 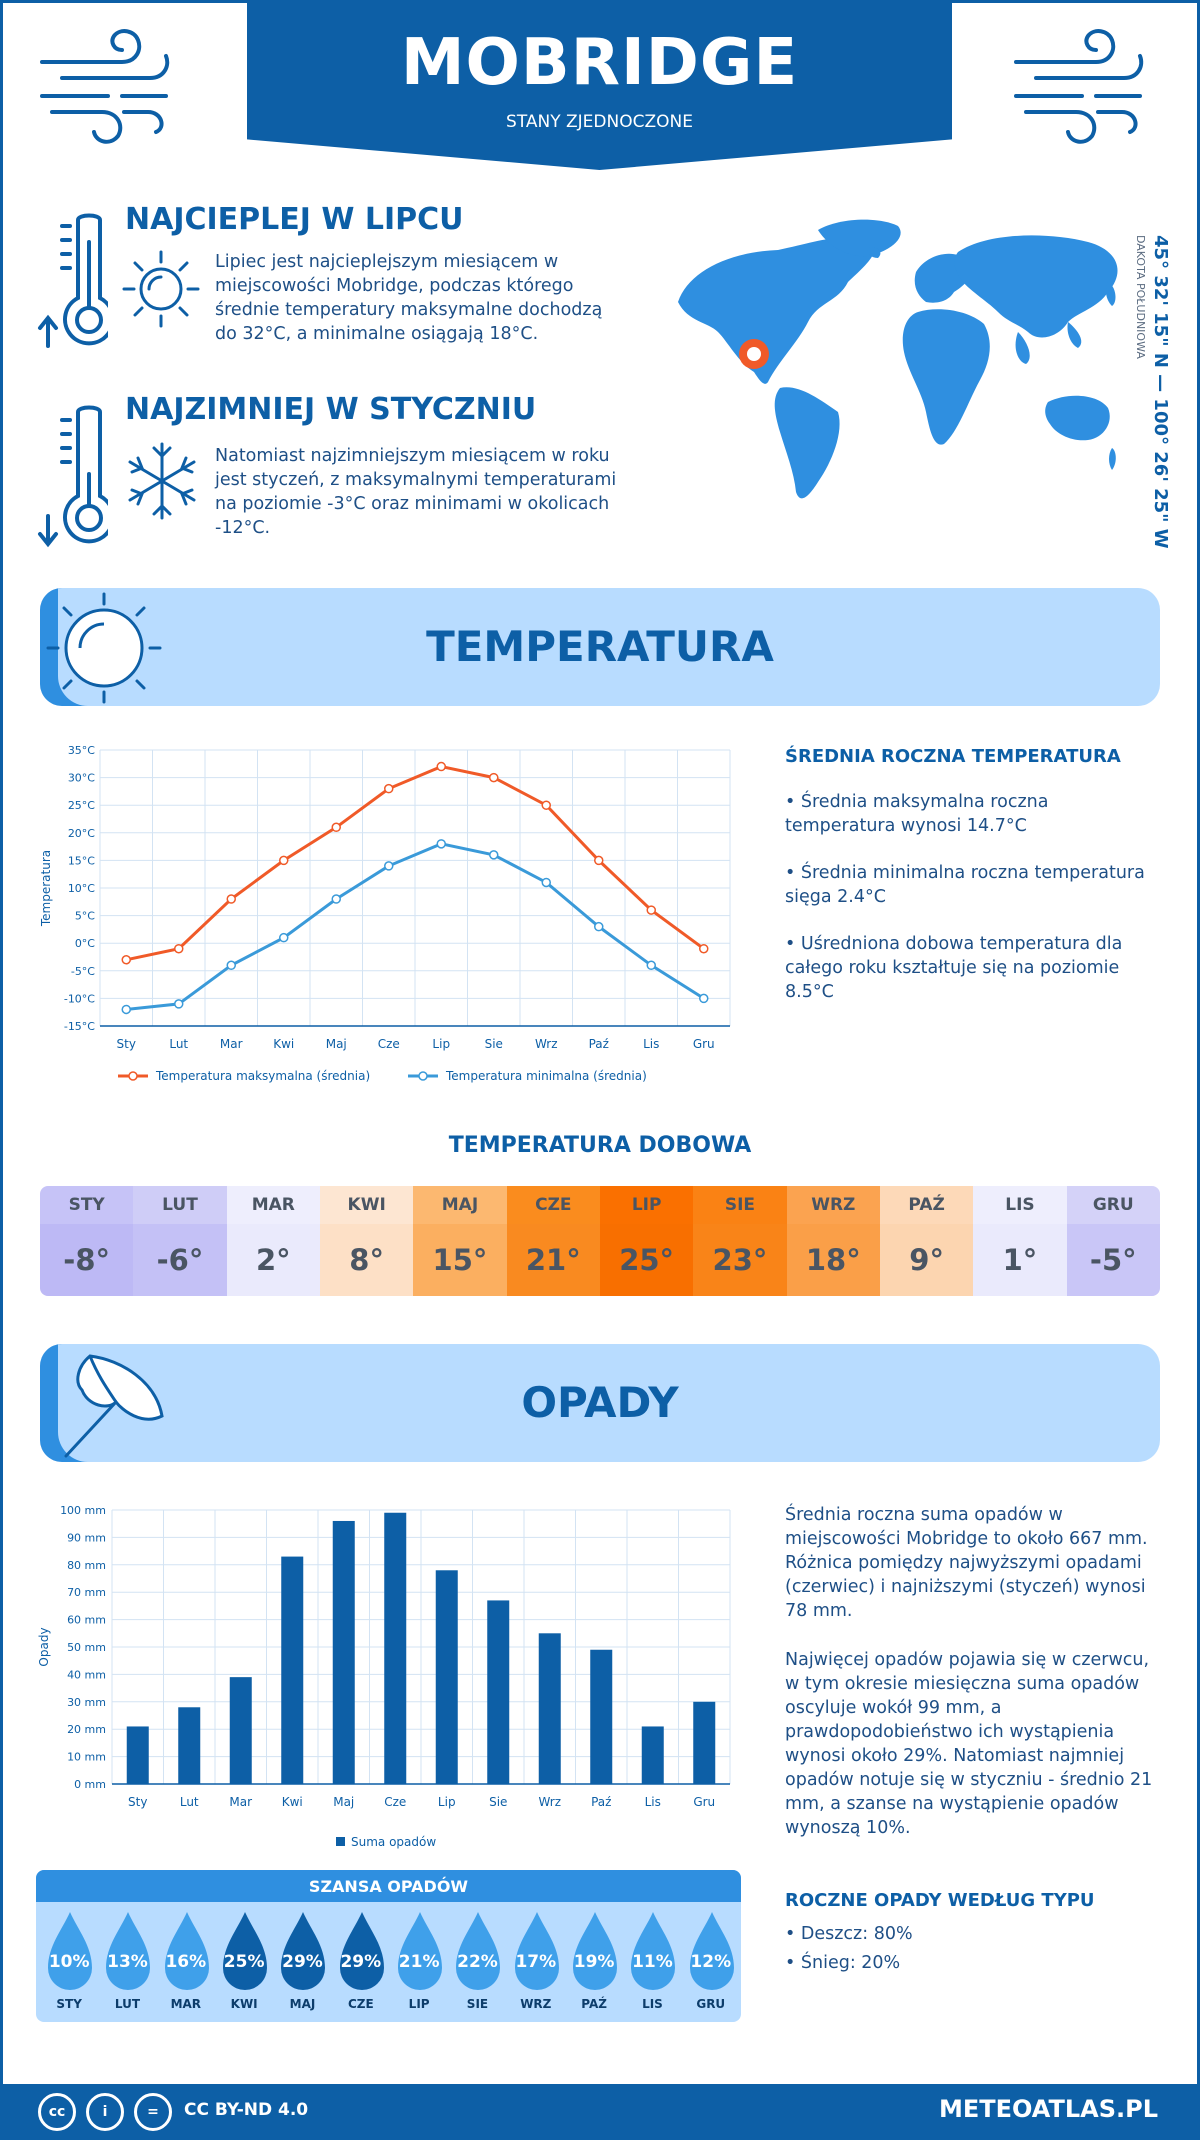 What do you see at coordinates (600, 1402) in the screenshot?
I see `precip-title: OPADY` at bounding box center [600, 1402].